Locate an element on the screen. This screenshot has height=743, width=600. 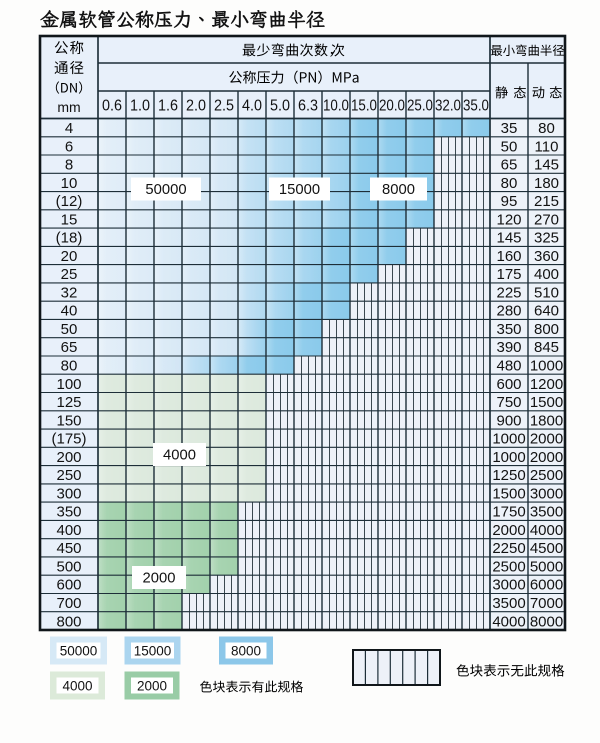
svg-text: 225 is located at coordinates (508, 292).